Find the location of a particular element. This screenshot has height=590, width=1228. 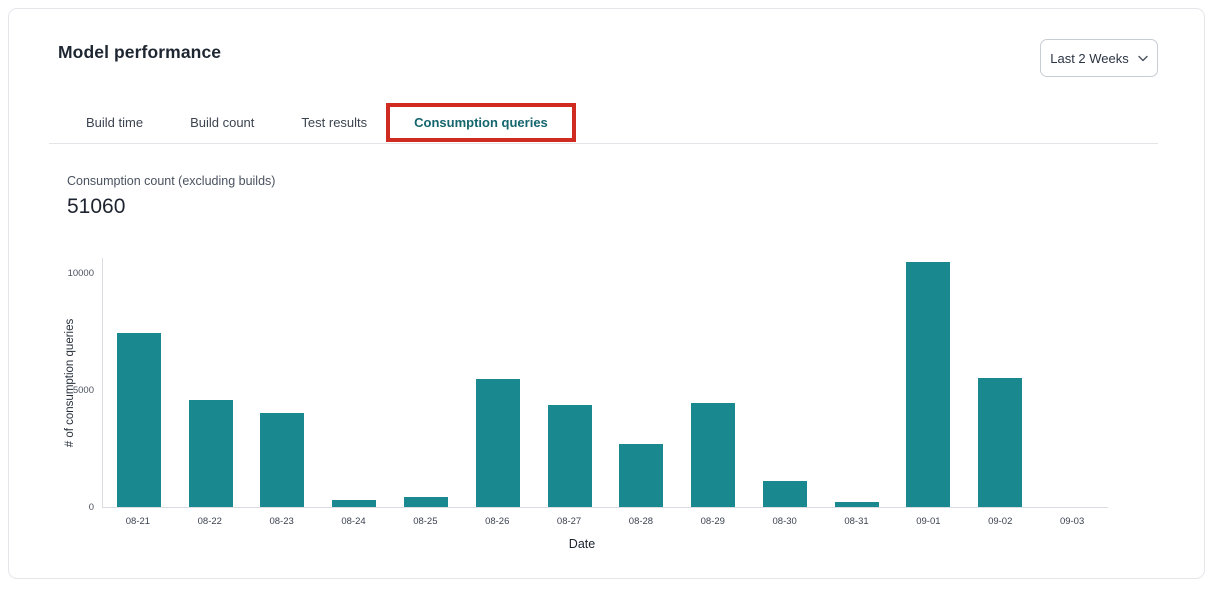

page-title: Model performance is located at coordinates (140, 52).